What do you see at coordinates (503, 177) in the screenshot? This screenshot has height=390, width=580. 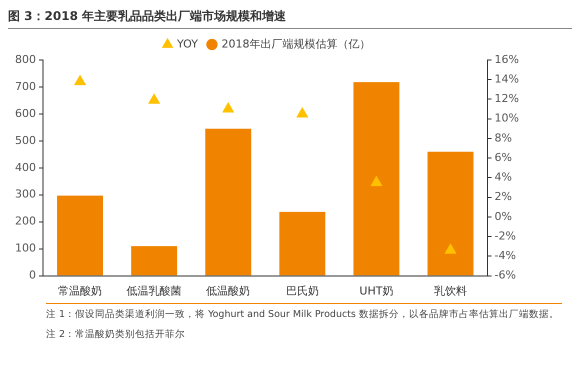 I see `y2-tick-label: 4%` at bounding box center [503, 177].